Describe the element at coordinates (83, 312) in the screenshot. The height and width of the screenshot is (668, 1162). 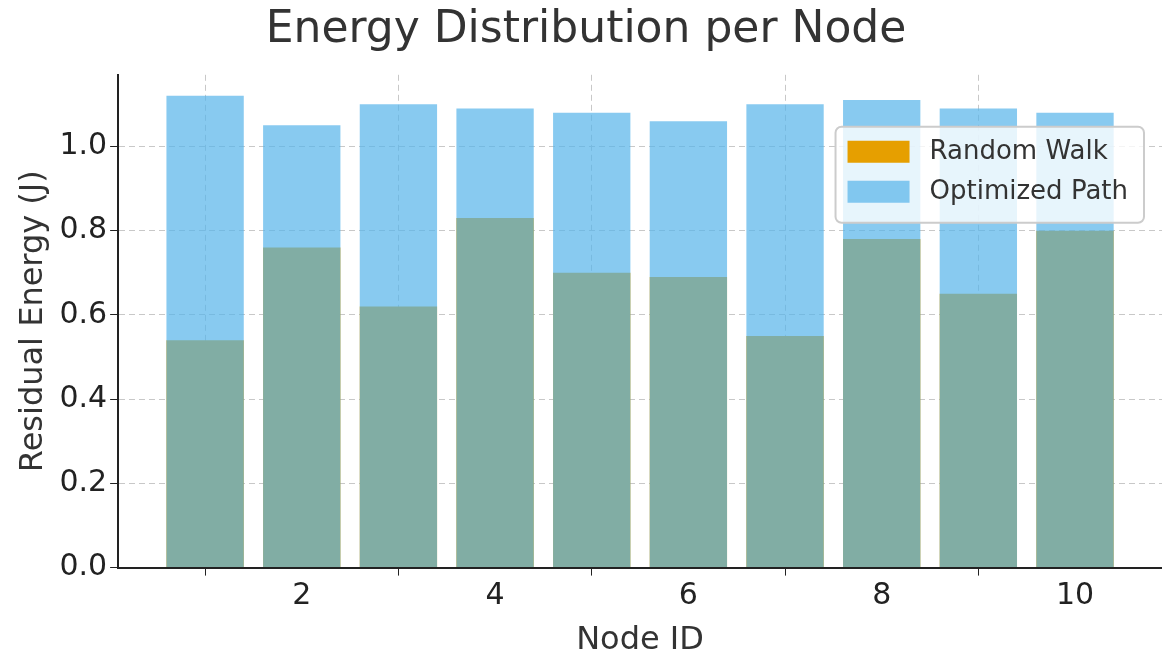
I see `y-tick-label: 0.6` at that location.